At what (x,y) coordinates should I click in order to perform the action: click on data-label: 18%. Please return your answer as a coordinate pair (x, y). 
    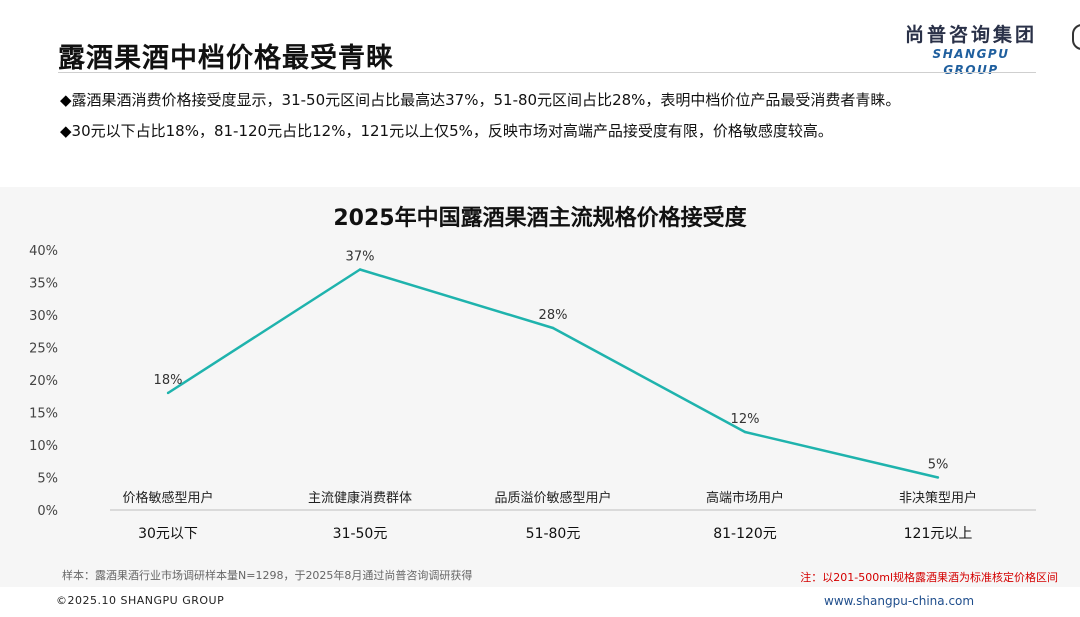
    Looking at the image, I should click on (168, 380).